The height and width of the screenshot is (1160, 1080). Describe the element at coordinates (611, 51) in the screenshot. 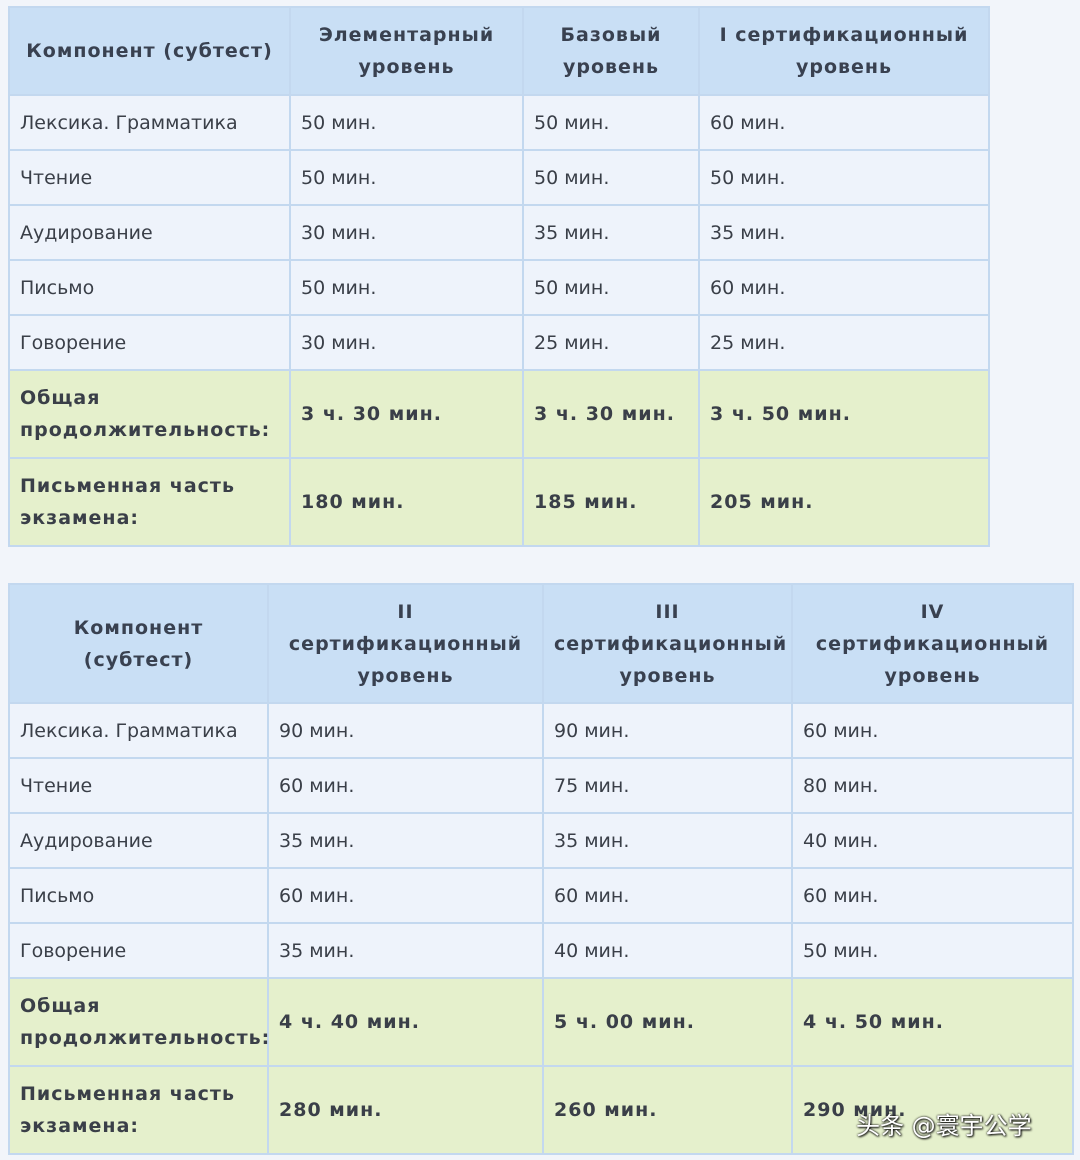

I see `column-header: Базовый уровень` at that location.